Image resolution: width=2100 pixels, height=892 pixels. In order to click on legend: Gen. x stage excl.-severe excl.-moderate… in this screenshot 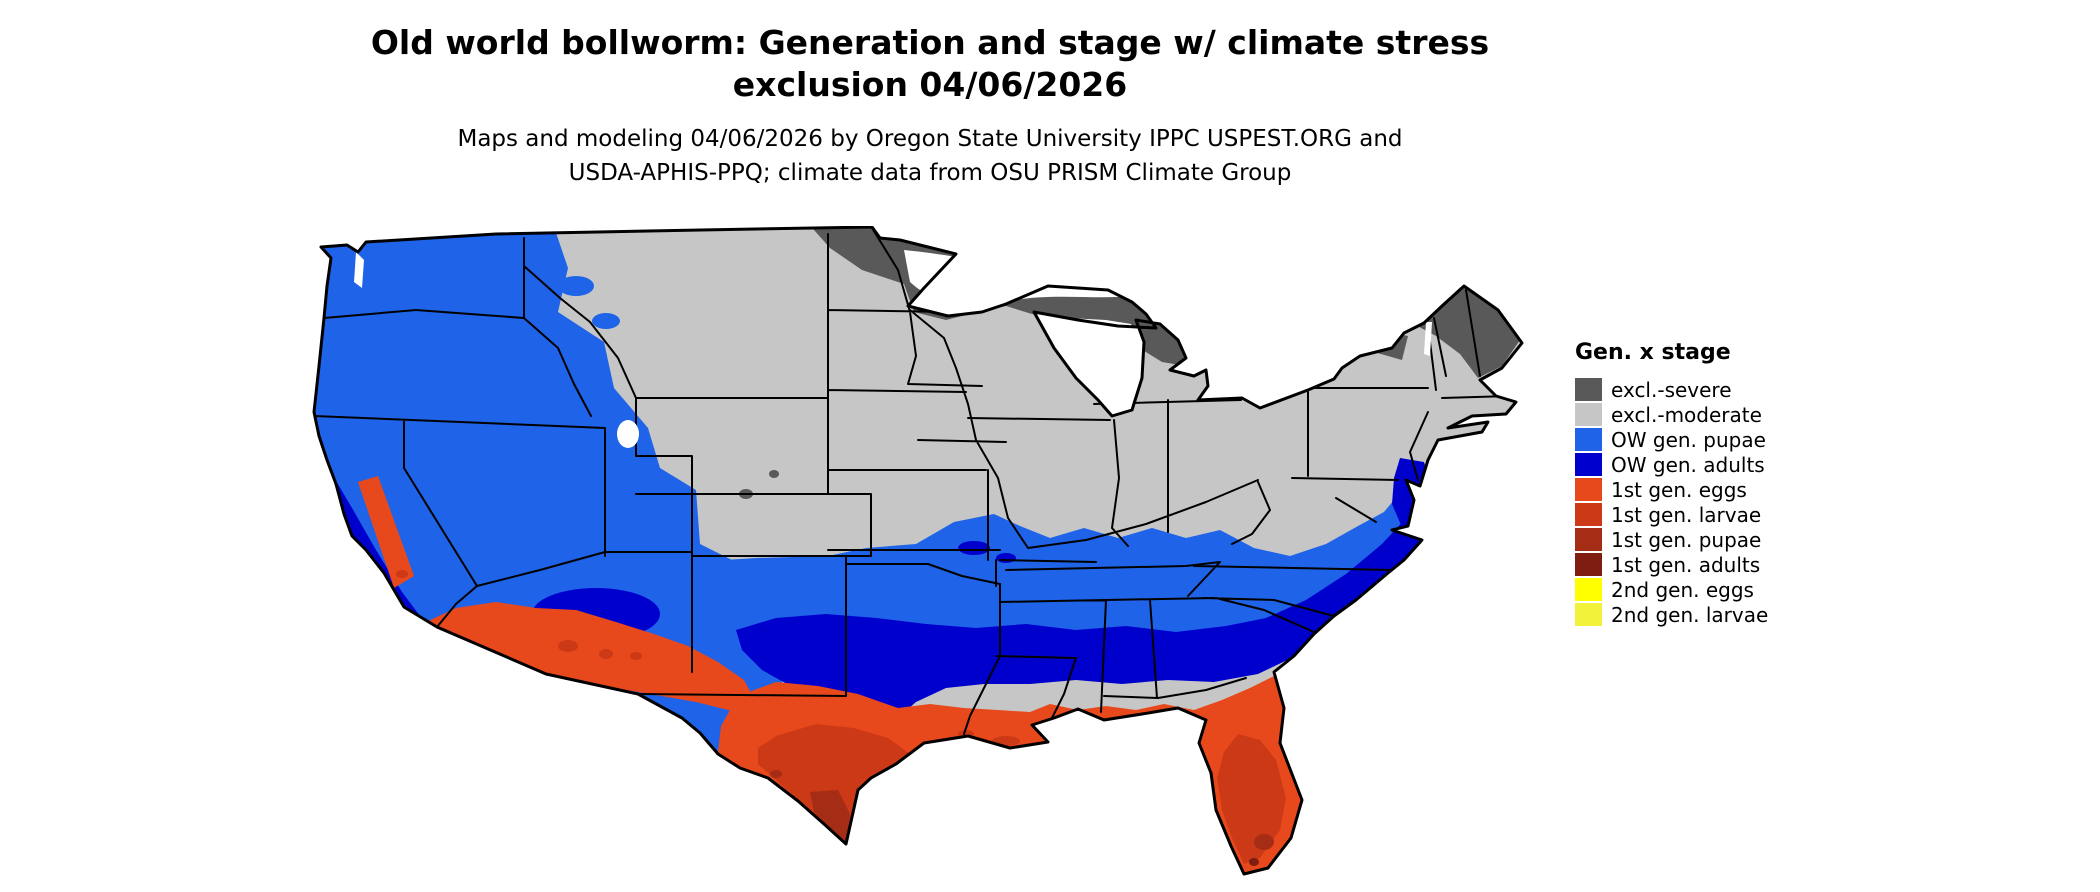, I will do `click(1725, 483)`.